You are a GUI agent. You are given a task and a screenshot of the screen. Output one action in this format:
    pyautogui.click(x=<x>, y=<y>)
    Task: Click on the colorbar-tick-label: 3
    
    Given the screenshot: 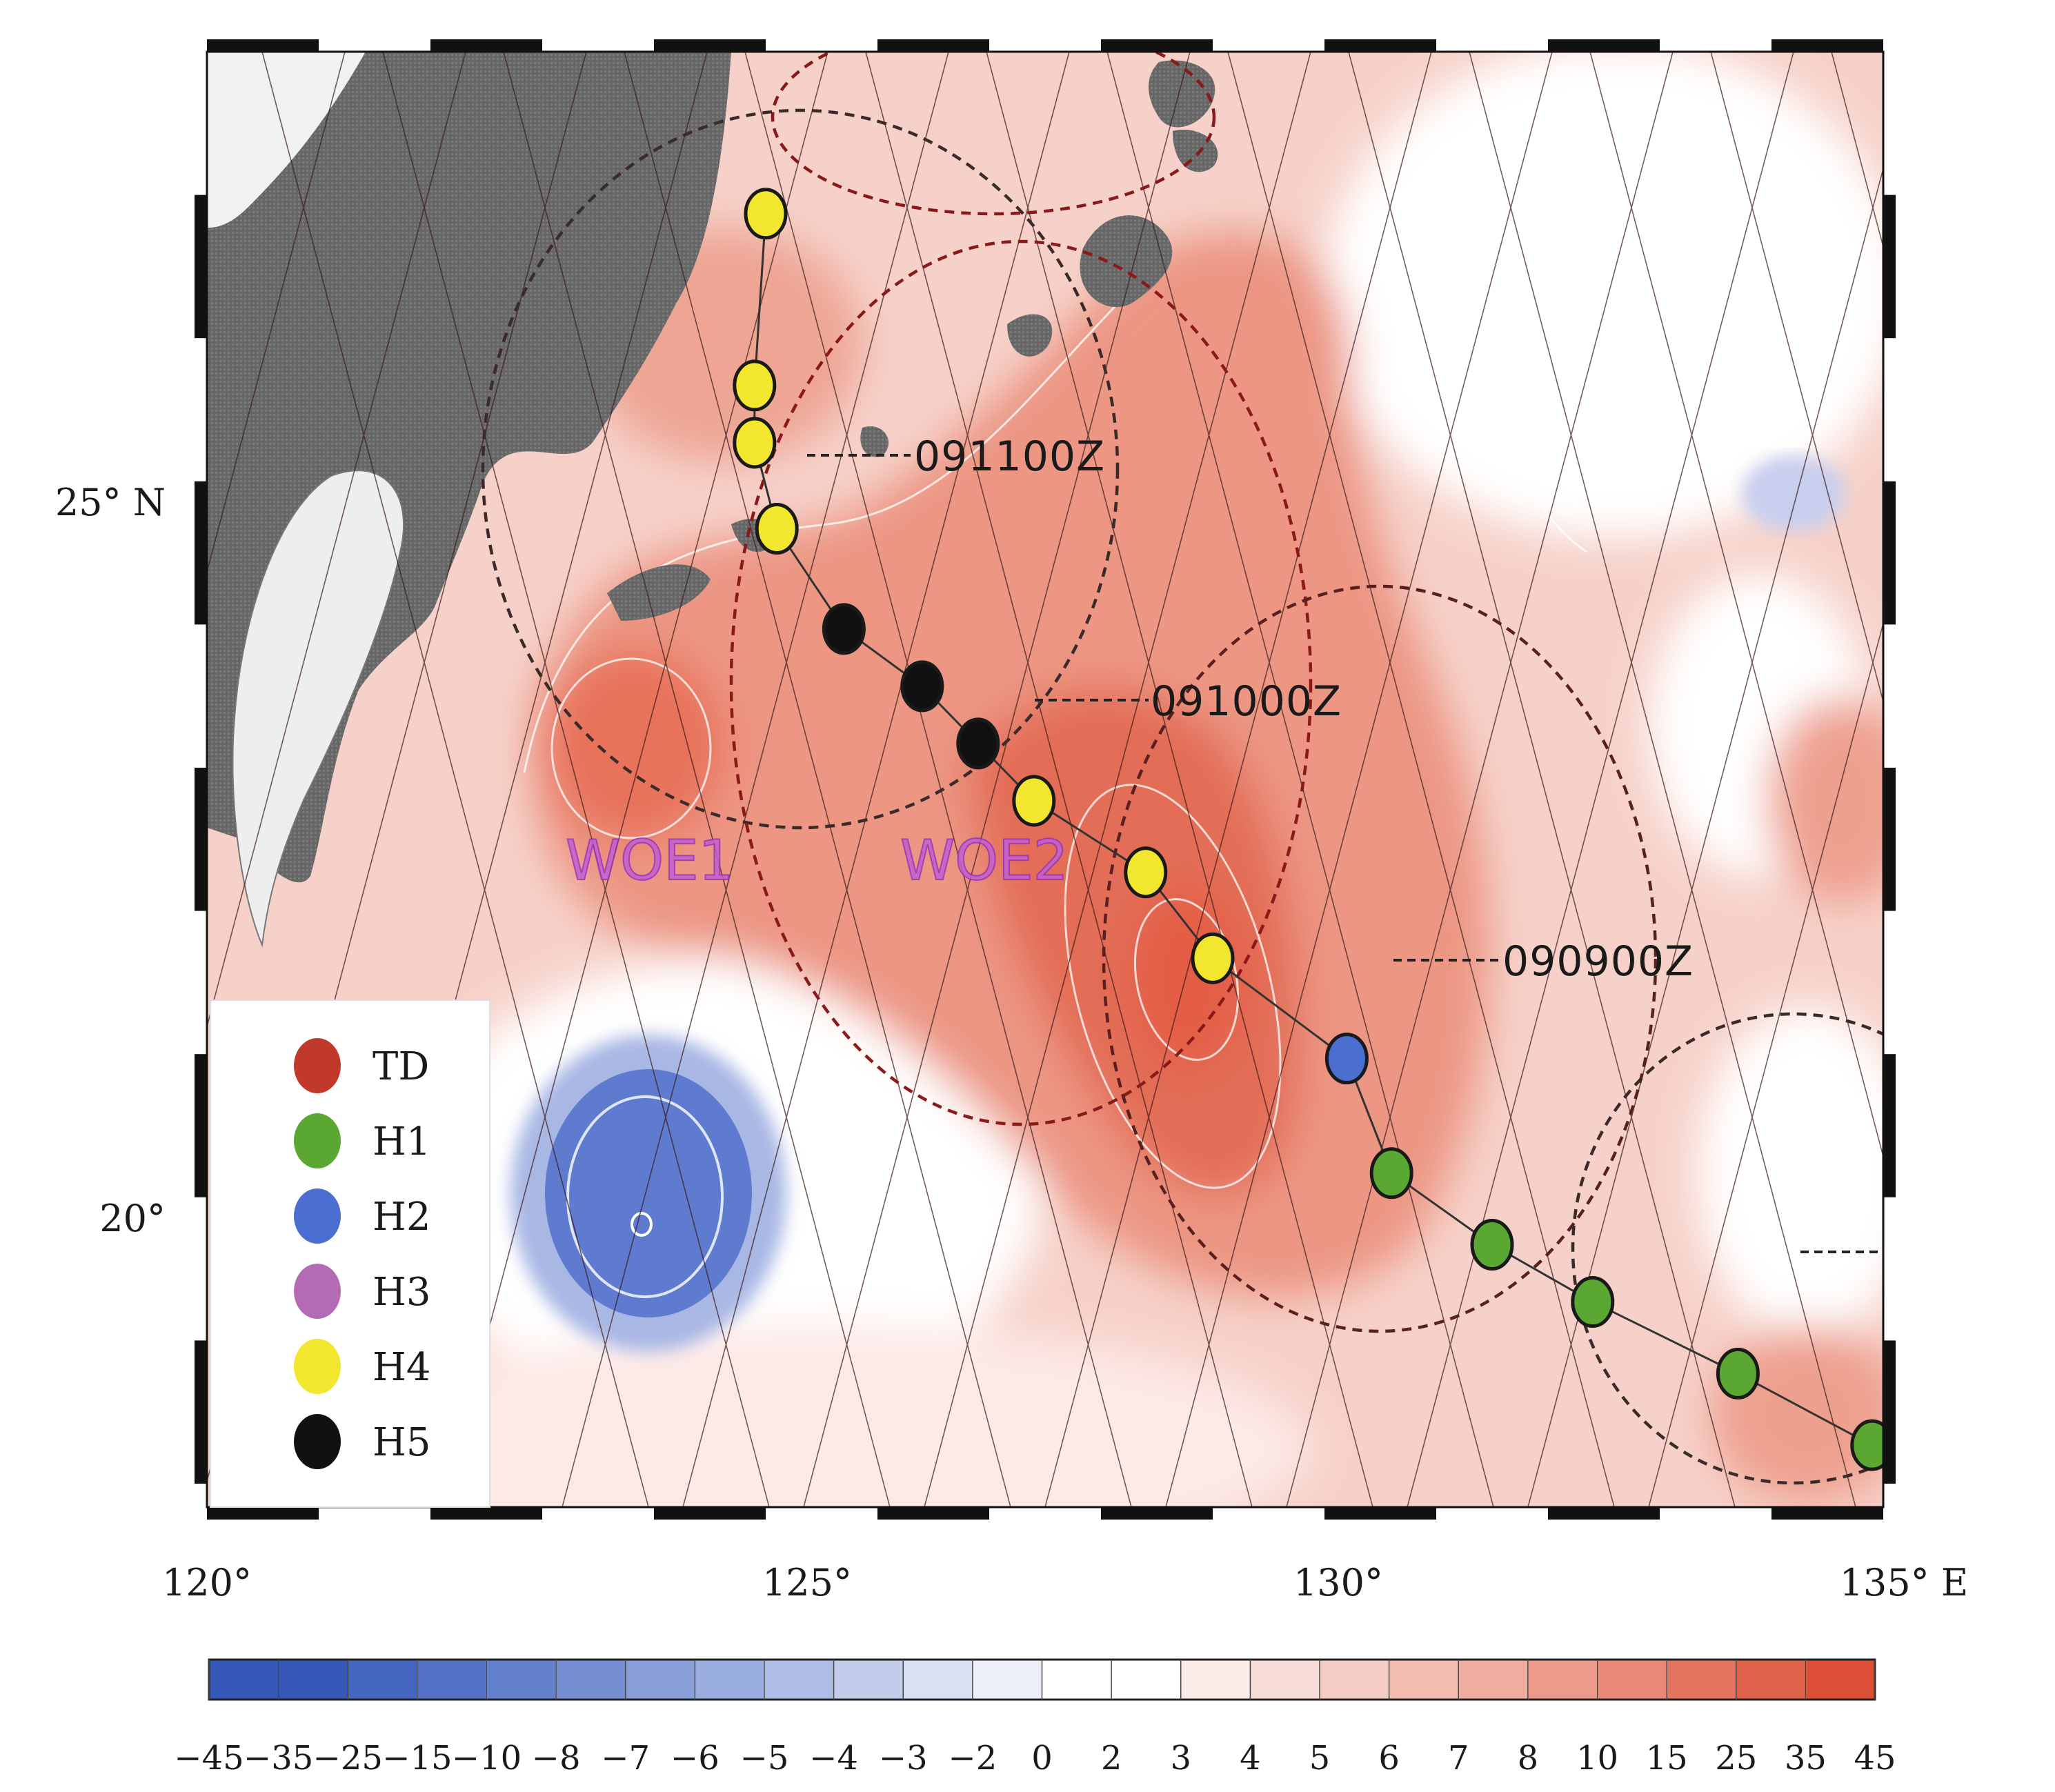 What is the action you would take?
    pyautogui.click(x=1180, y=1758)
    